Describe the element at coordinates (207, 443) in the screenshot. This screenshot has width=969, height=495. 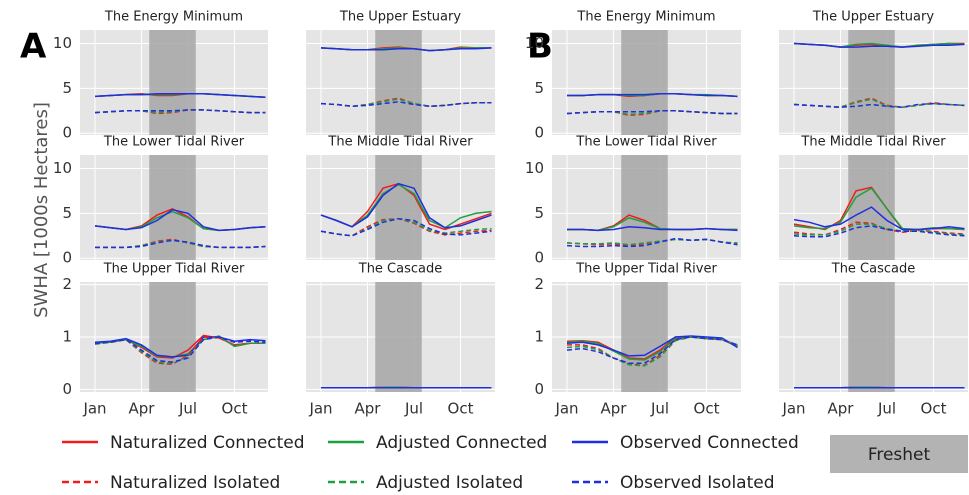
I see `legend-label: Naturalized Connected` at that location.